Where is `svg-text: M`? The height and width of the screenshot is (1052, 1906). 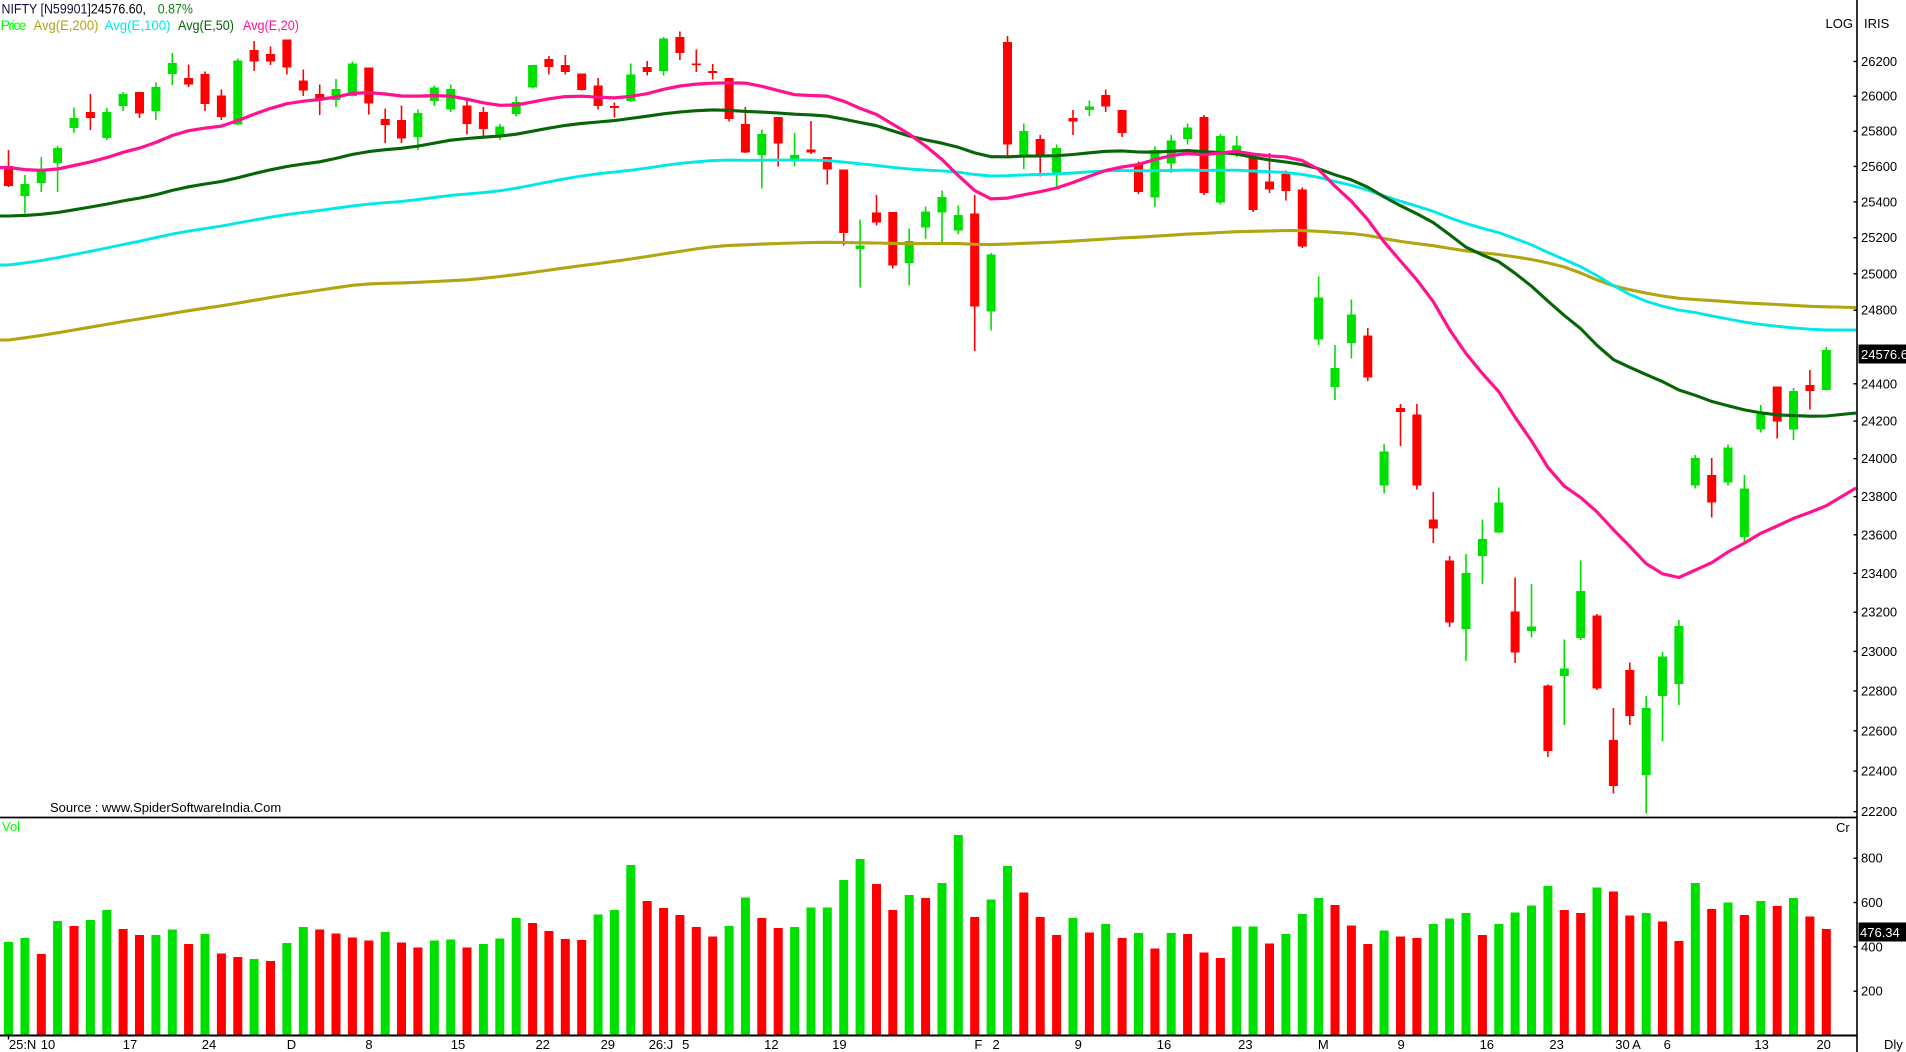
svg-text: M is located at coordinates (1323, 1044).